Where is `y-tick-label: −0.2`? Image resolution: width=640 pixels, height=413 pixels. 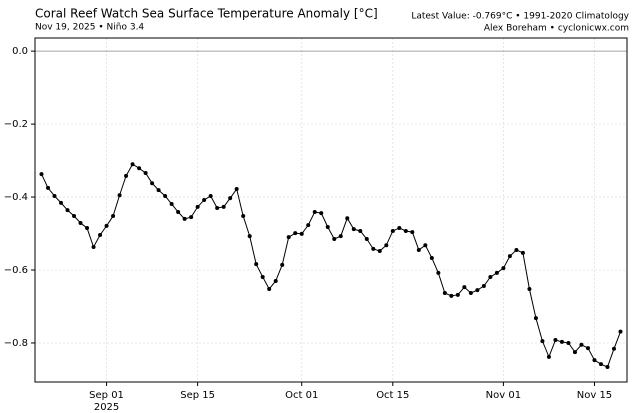 y-tick-label: −0.2 is located at coordinates (16, 124).